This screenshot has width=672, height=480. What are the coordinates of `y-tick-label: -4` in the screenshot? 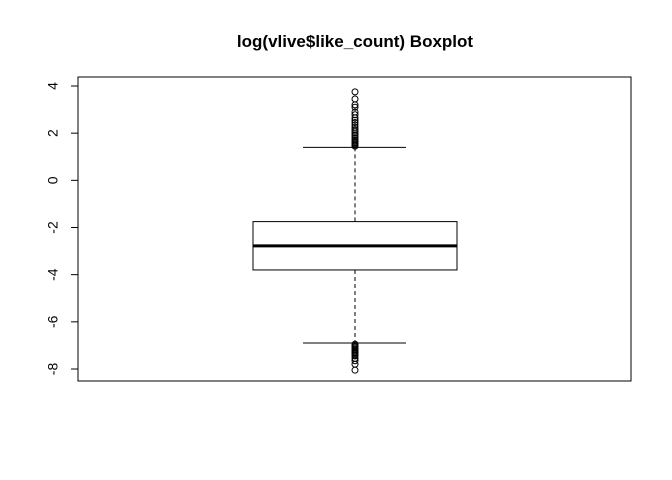 It's located at (53, 274).